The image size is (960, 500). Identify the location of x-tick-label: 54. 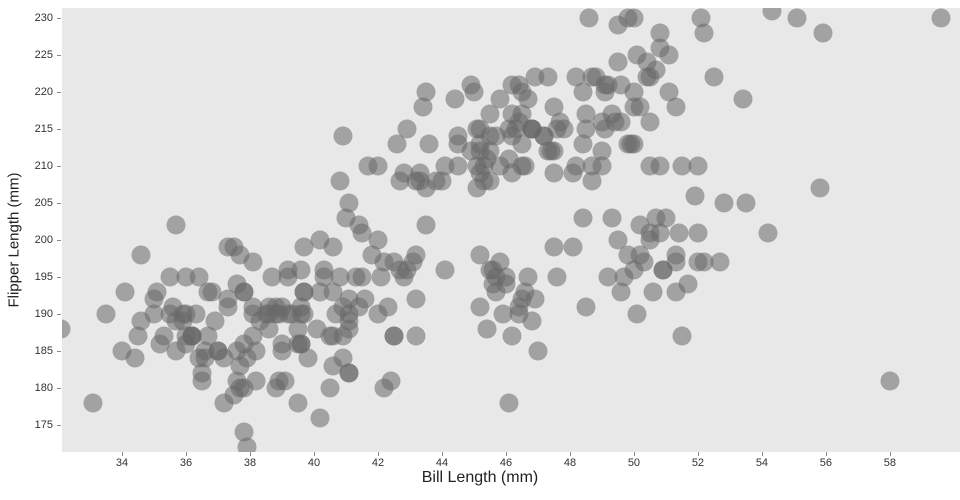
(762, 463).